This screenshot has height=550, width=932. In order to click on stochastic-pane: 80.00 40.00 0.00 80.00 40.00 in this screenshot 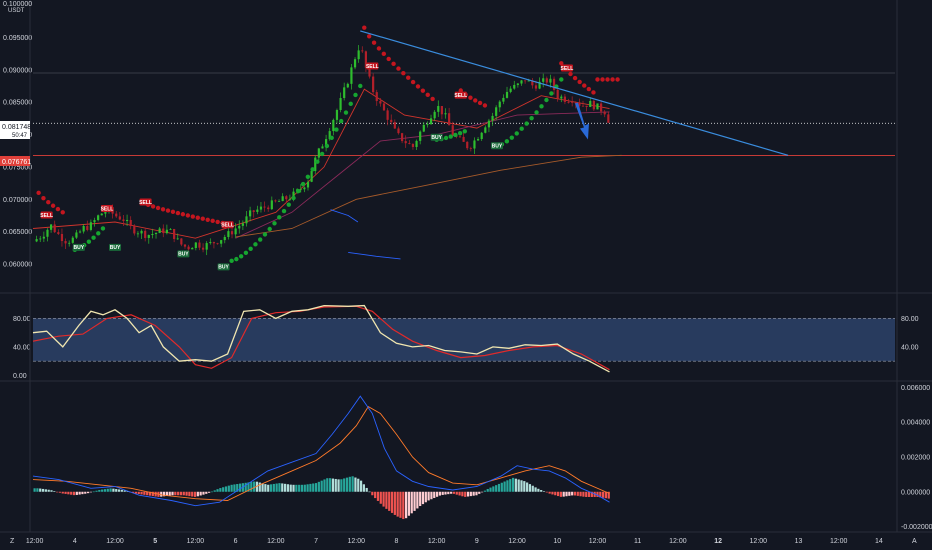, I will do `click(466, 342)`.